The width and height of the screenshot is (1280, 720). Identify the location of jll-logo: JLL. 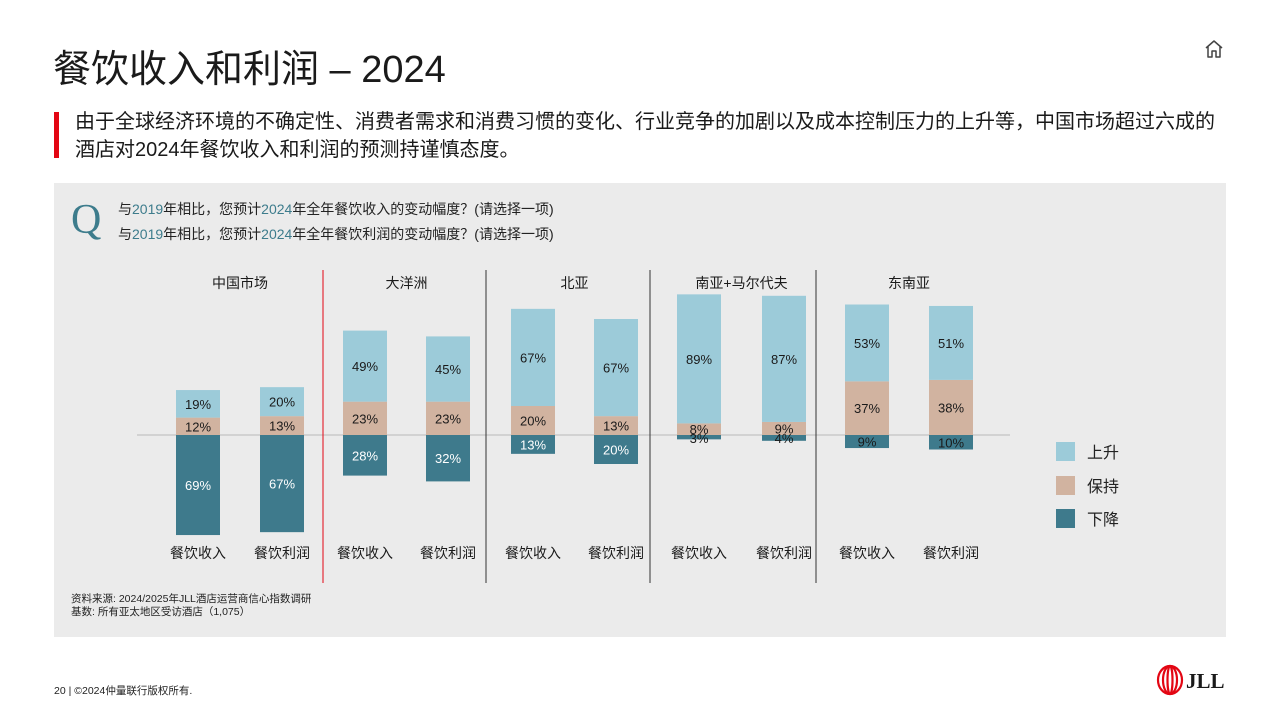
(1190, 680).